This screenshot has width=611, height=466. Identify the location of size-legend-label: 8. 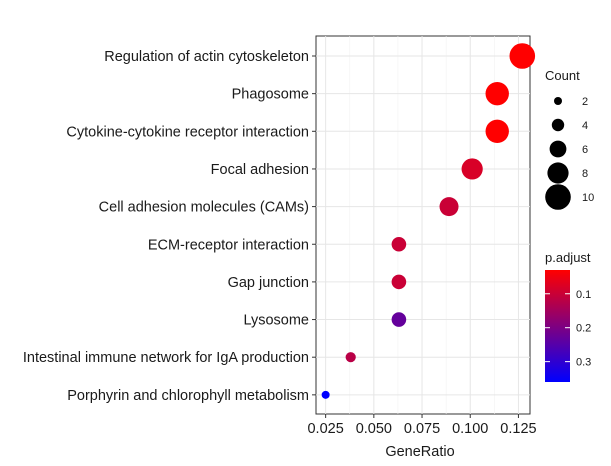
(585, 174).